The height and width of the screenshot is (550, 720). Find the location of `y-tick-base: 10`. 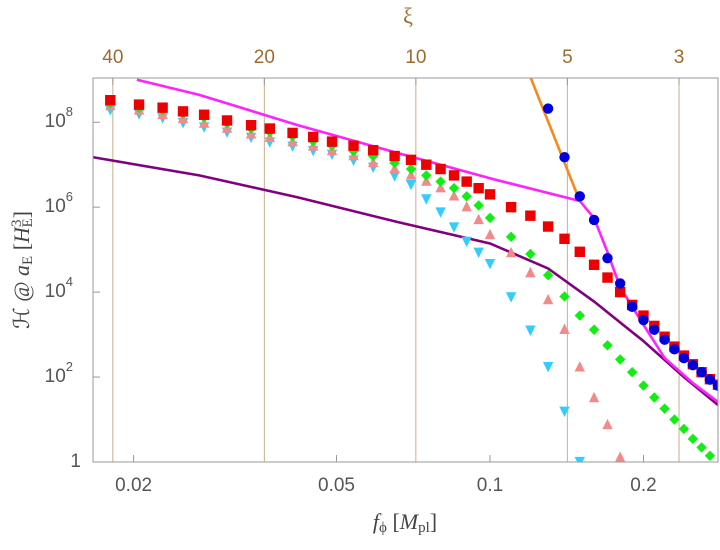

y-tick-base: 10 is located at coordinates (55, 376).